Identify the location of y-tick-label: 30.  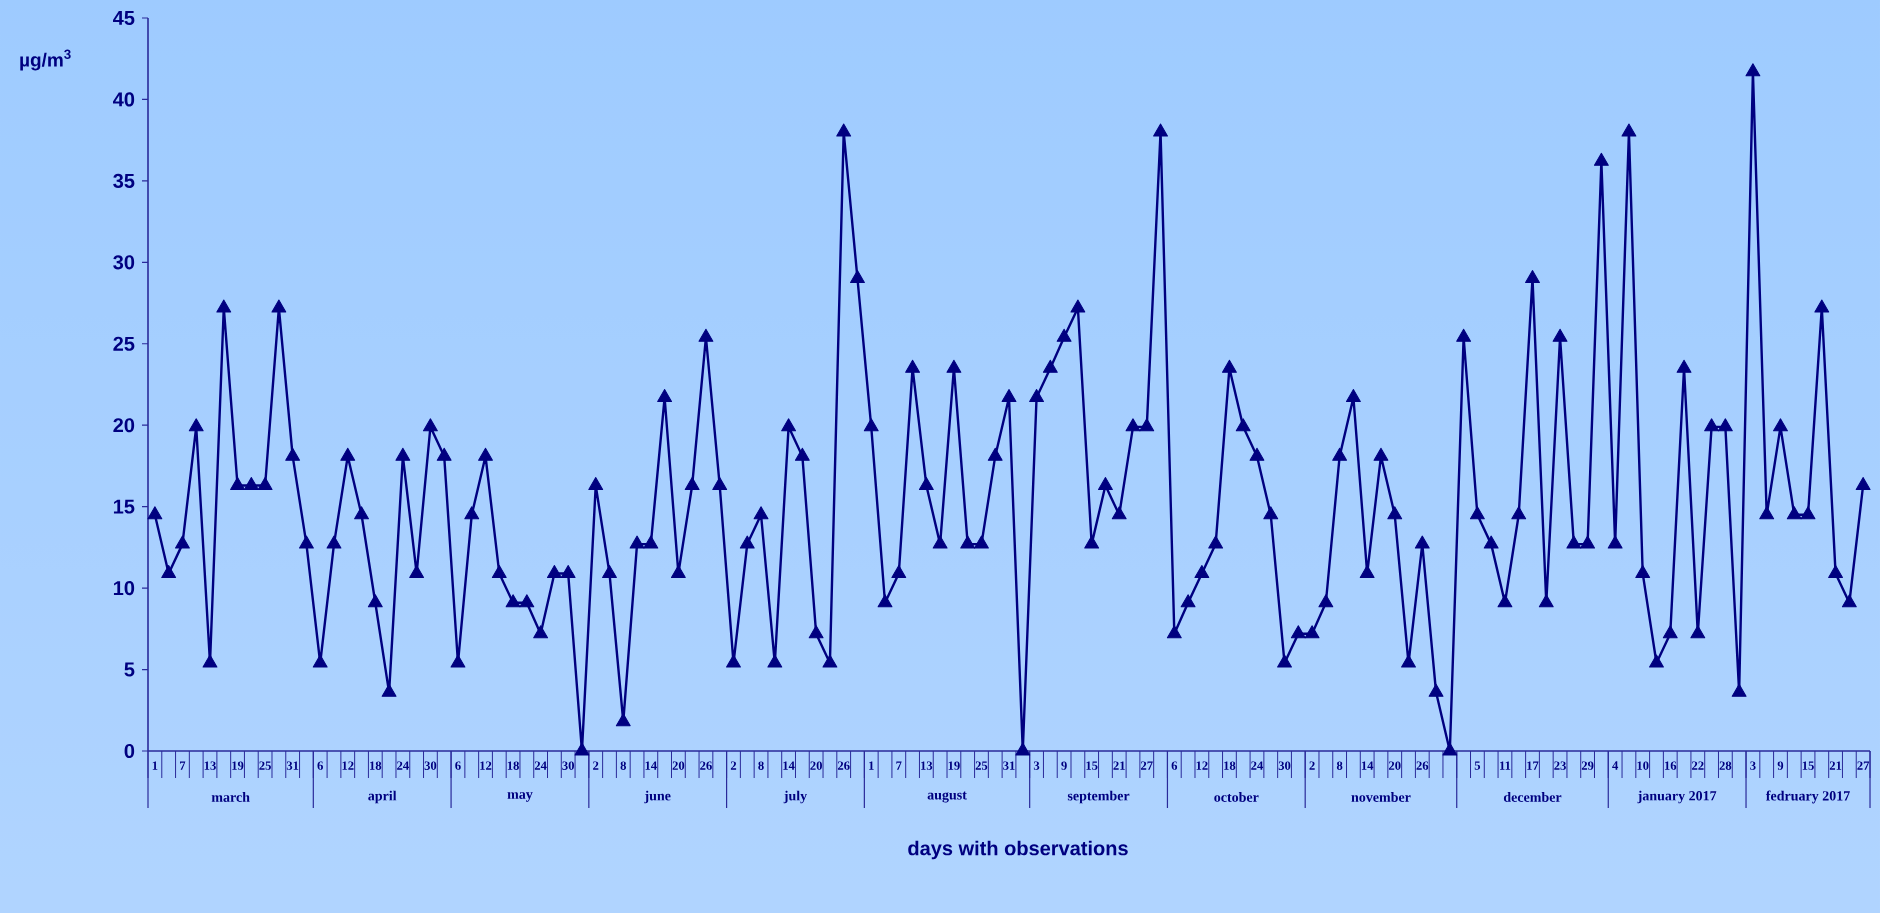
(124, 262).